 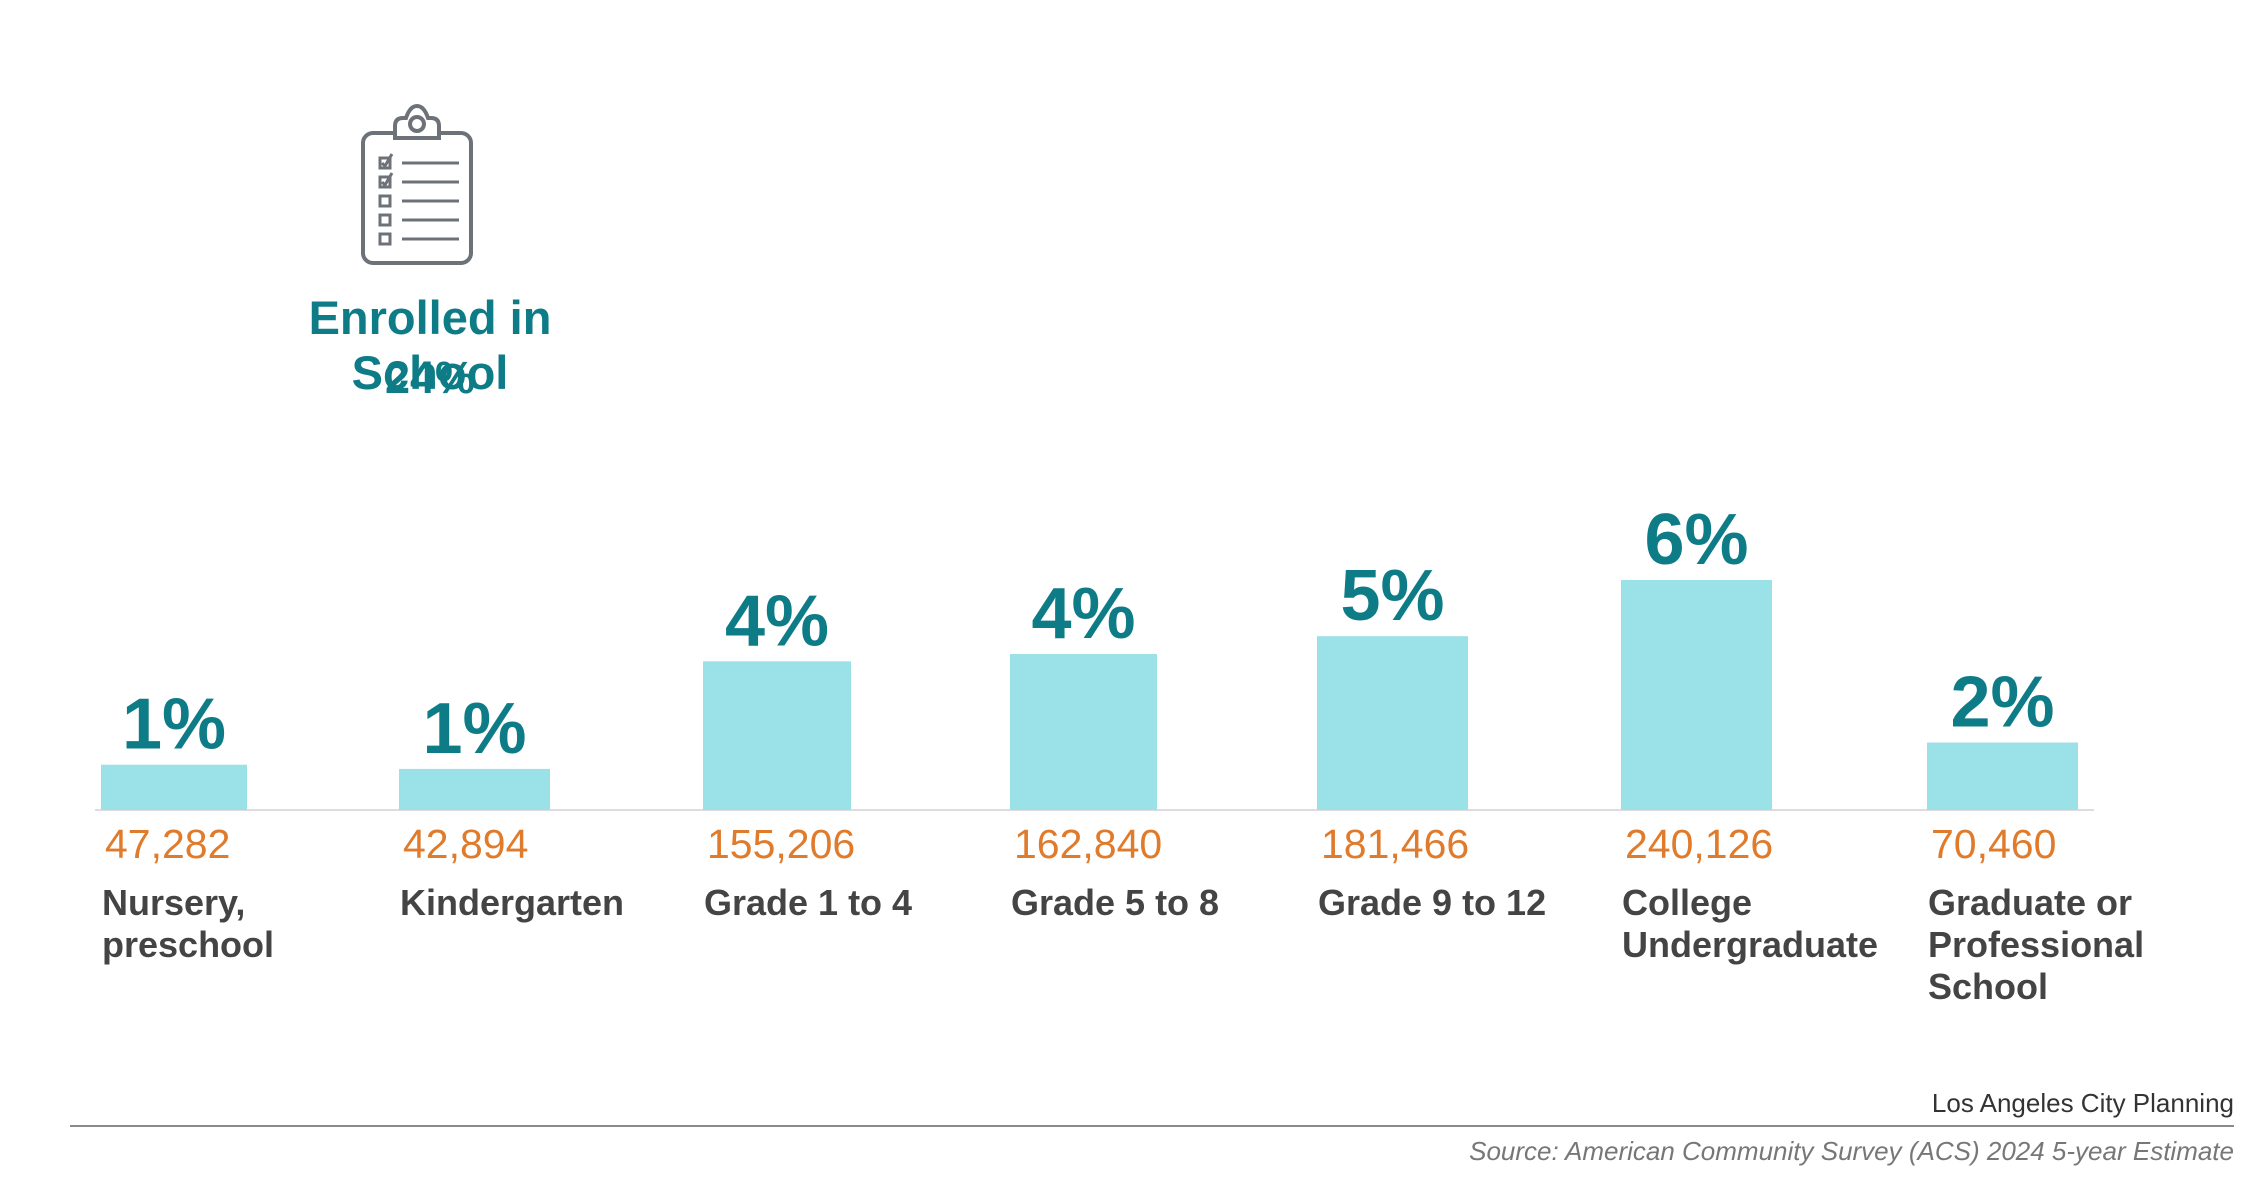 What do you see at coordinates (417, 184) in the screenshot?
I see `clipboard-checklist-icon` at bounding box center [417, 184].